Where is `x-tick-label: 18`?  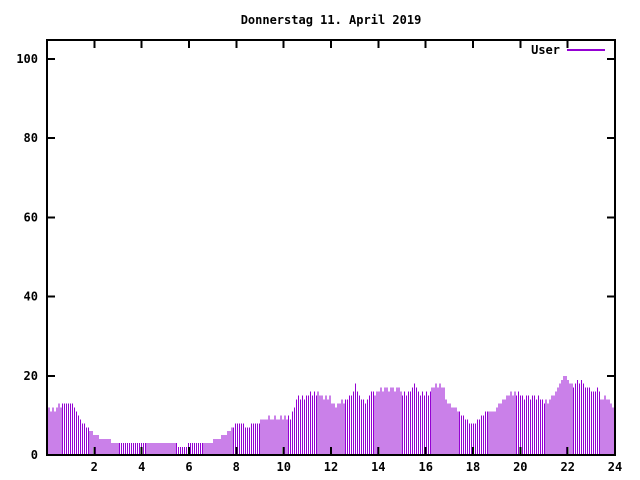 x-tick-label: 18 is located at coordinates (473, 467).